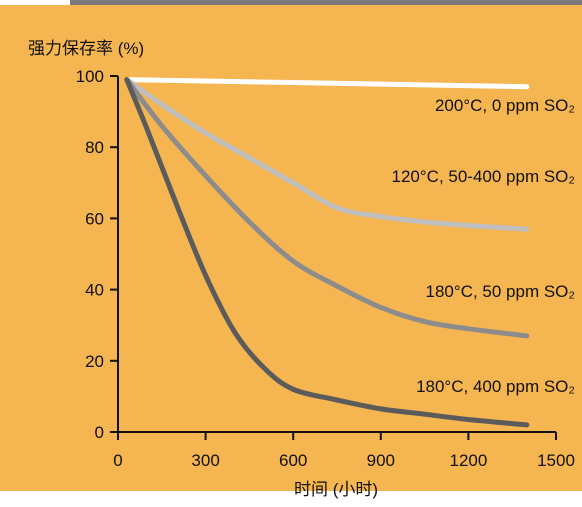  What do you see at coordinates (205, 460) in the screenshot?
I see `x-tick-label: 300` at bounding box center [205, 460].